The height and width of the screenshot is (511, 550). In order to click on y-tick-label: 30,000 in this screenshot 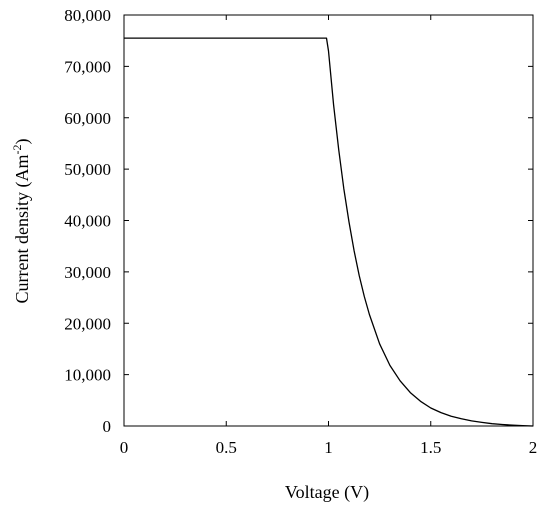, I will do `click(87, 272)`.